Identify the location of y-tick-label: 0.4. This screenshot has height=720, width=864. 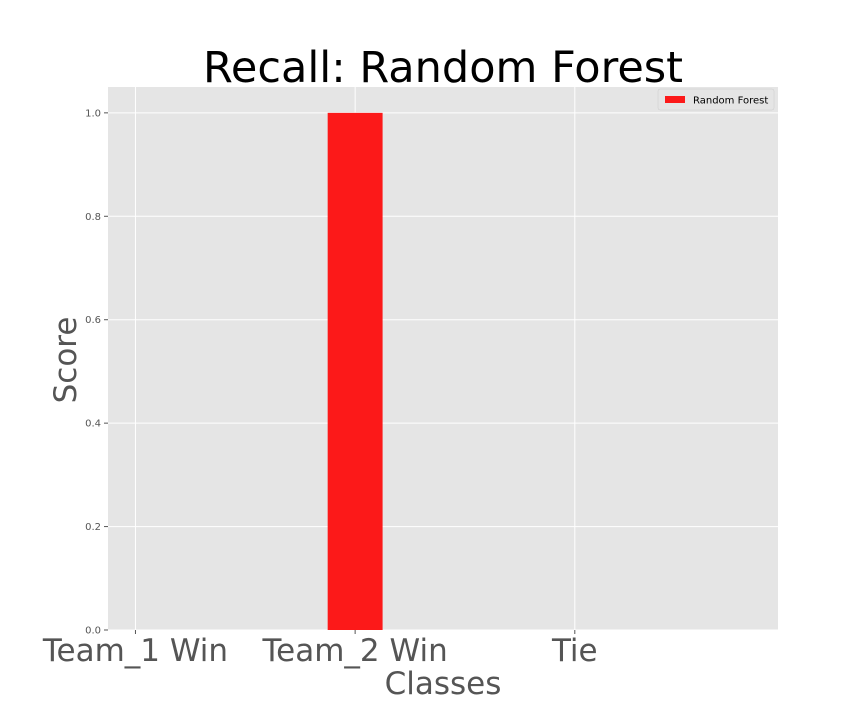
(93, 424).